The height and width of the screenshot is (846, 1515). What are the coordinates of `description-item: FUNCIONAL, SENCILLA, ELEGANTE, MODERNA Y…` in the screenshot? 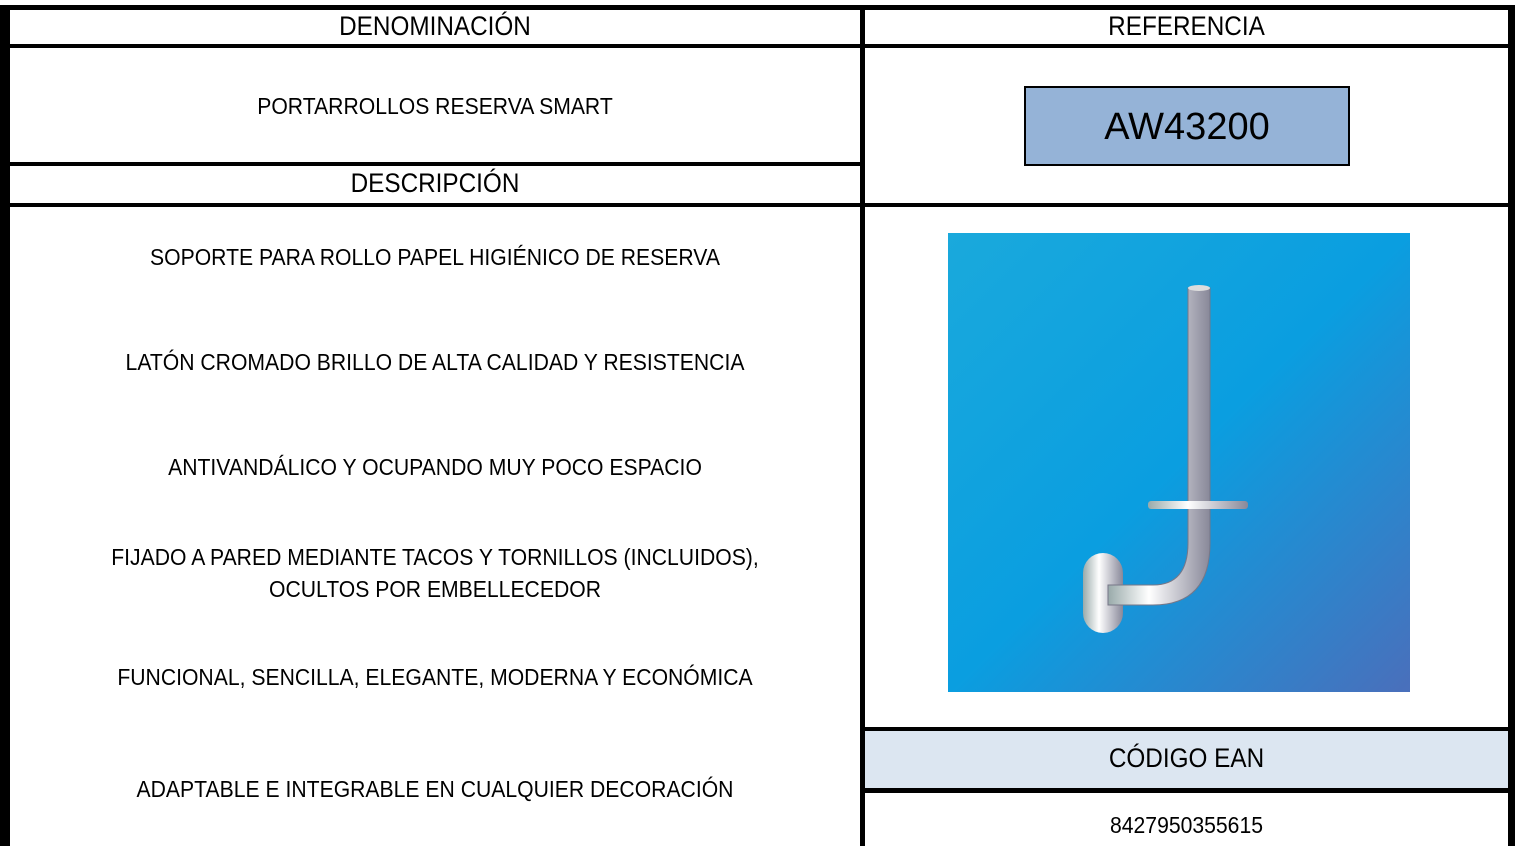 It's located at (435, 677).